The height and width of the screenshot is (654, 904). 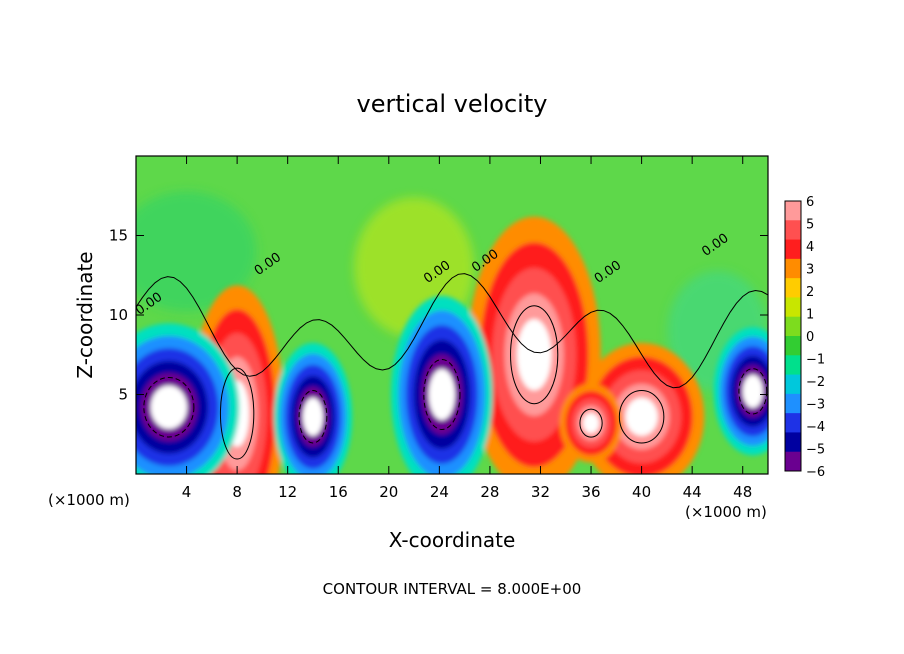 I want to click on colorbar-frame, so click(x=793, y=336).